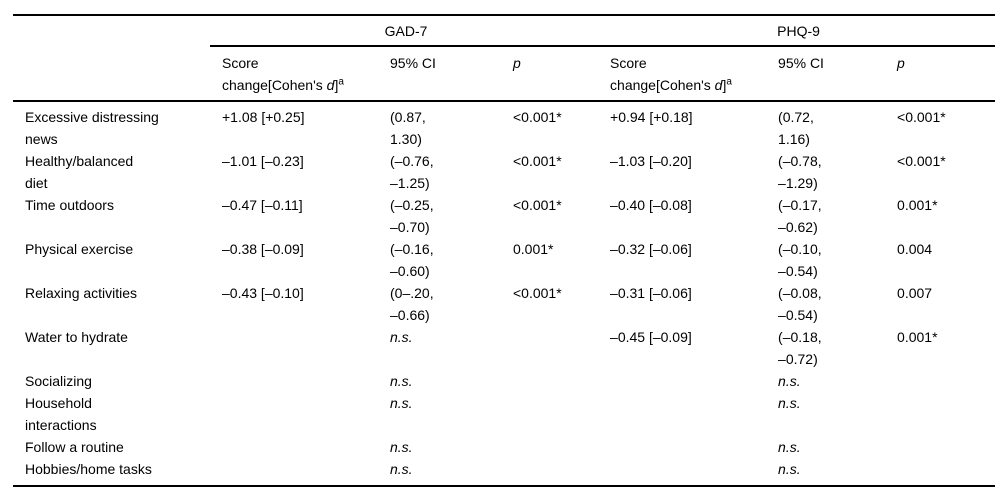 This screenshot has height=501, width=1000. I want to click on cell-line: (–0.17,, so click(800, 205).